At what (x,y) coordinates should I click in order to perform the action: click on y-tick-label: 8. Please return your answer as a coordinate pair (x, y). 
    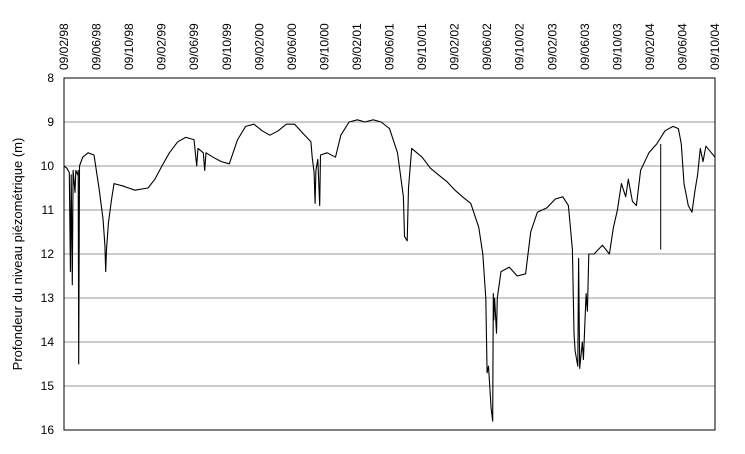
    Looking at the image, I should click on (50, 78).